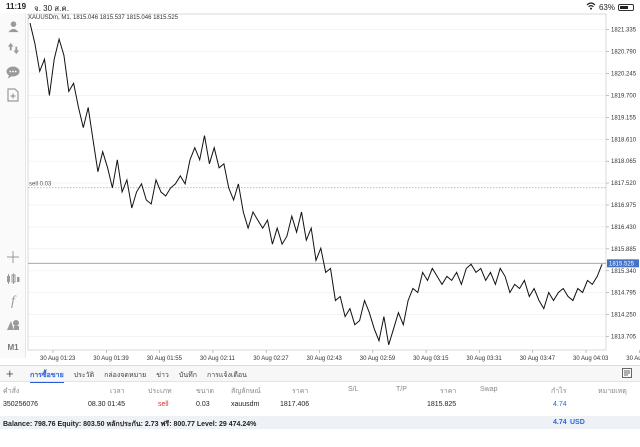  I want to click on status-date: จ. 30 ส.ค., so click(51, 8).